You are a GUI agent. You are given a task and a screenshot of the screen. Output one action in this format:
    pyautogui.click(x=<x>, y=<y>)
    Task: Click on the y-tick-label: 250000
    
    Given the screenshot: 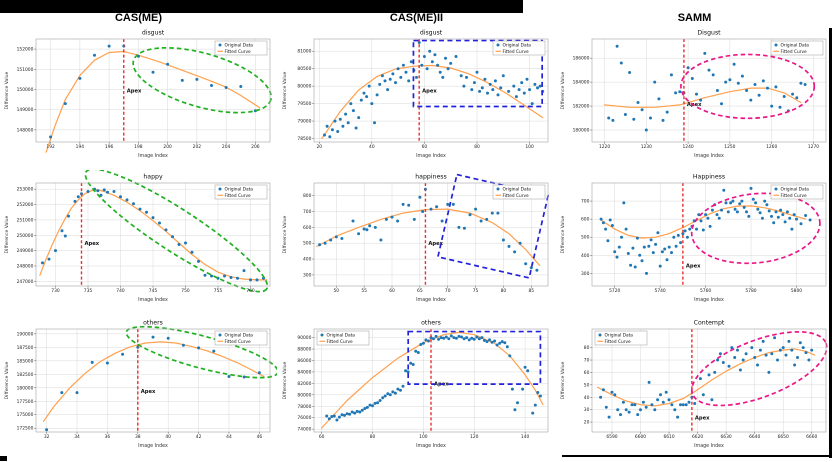 What is the action you would take?
    pyautogui.click(x=25, y=236)
    